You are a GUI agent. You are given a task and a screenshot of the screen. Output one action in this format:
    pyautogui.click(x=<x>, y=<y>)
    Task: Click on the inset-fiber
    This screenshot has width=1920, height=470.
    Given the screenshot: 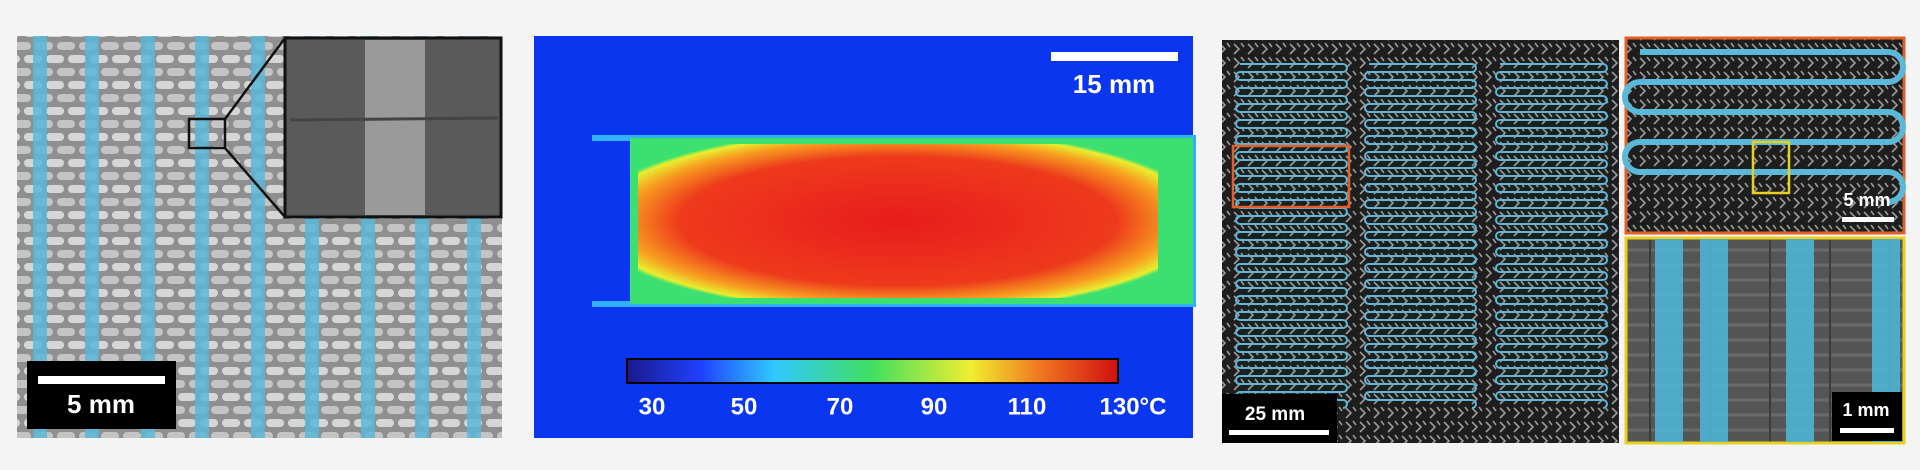 What is the action you would take?
    pyautogui.click(x=395, y=127)
    